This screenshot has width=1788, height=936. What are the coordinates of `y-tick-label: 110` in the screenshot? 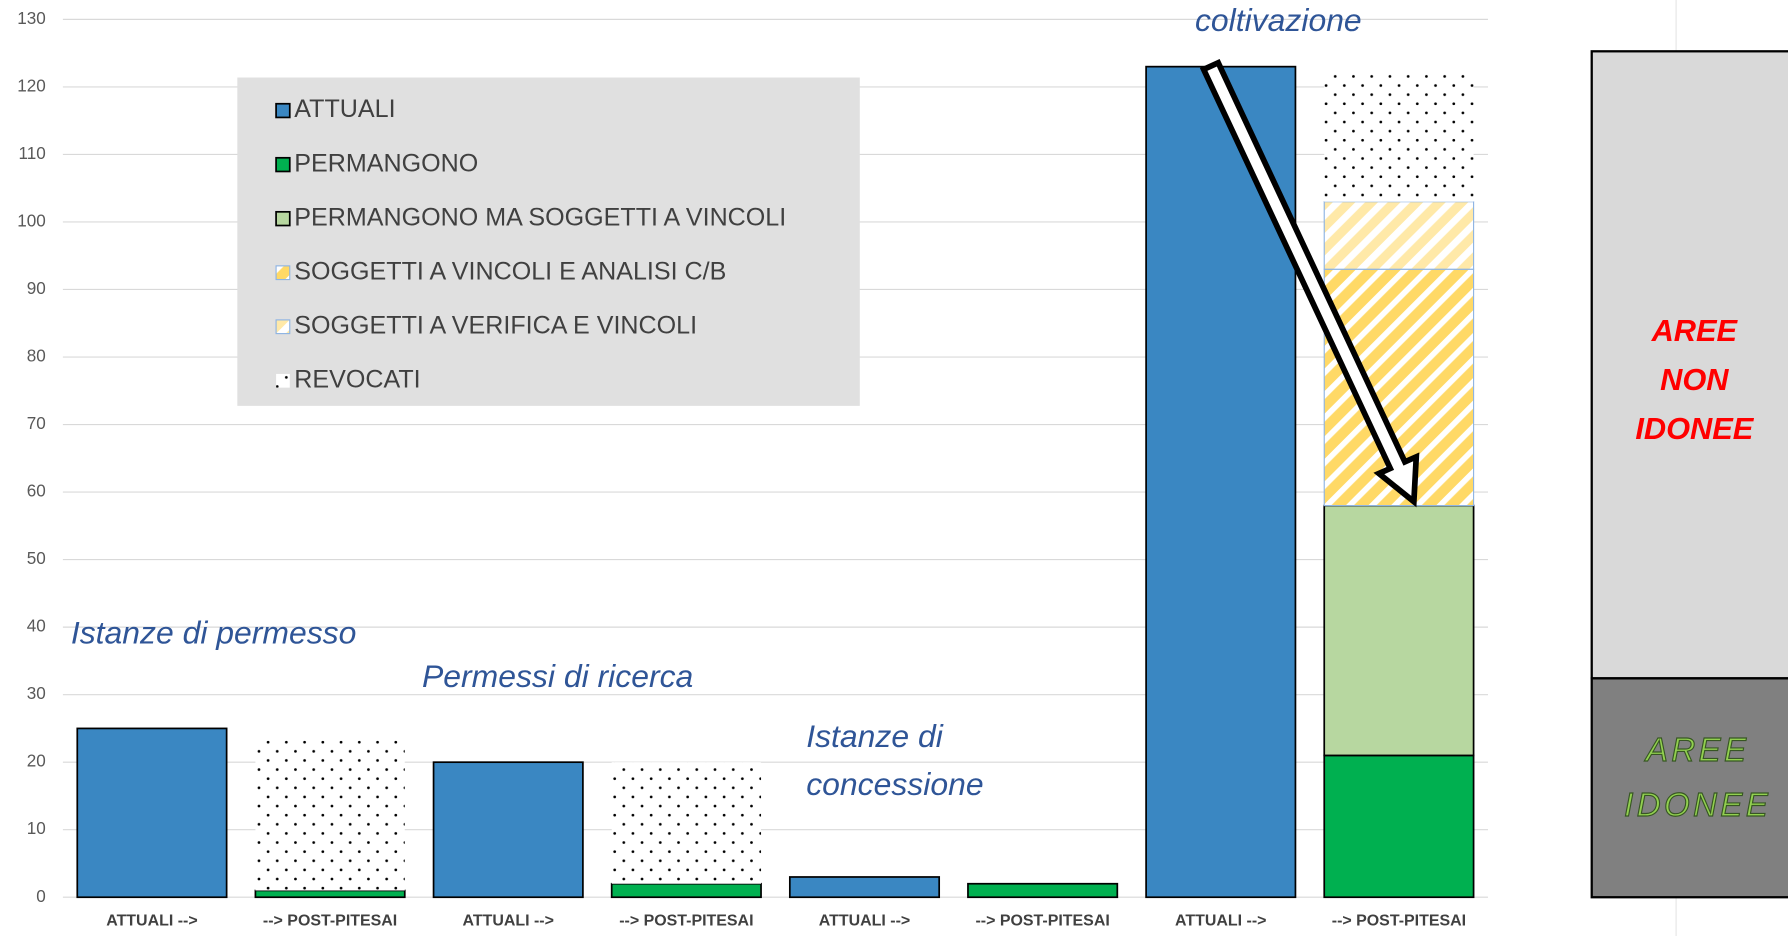 It's located at (32, 153).